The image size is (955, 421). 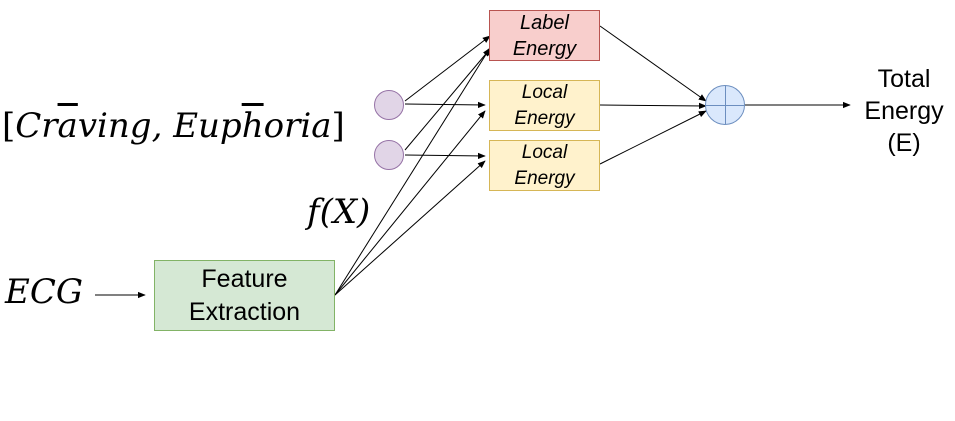 I want to click on edge-local-energy-1-to-sum, so click(x=653, y=106).